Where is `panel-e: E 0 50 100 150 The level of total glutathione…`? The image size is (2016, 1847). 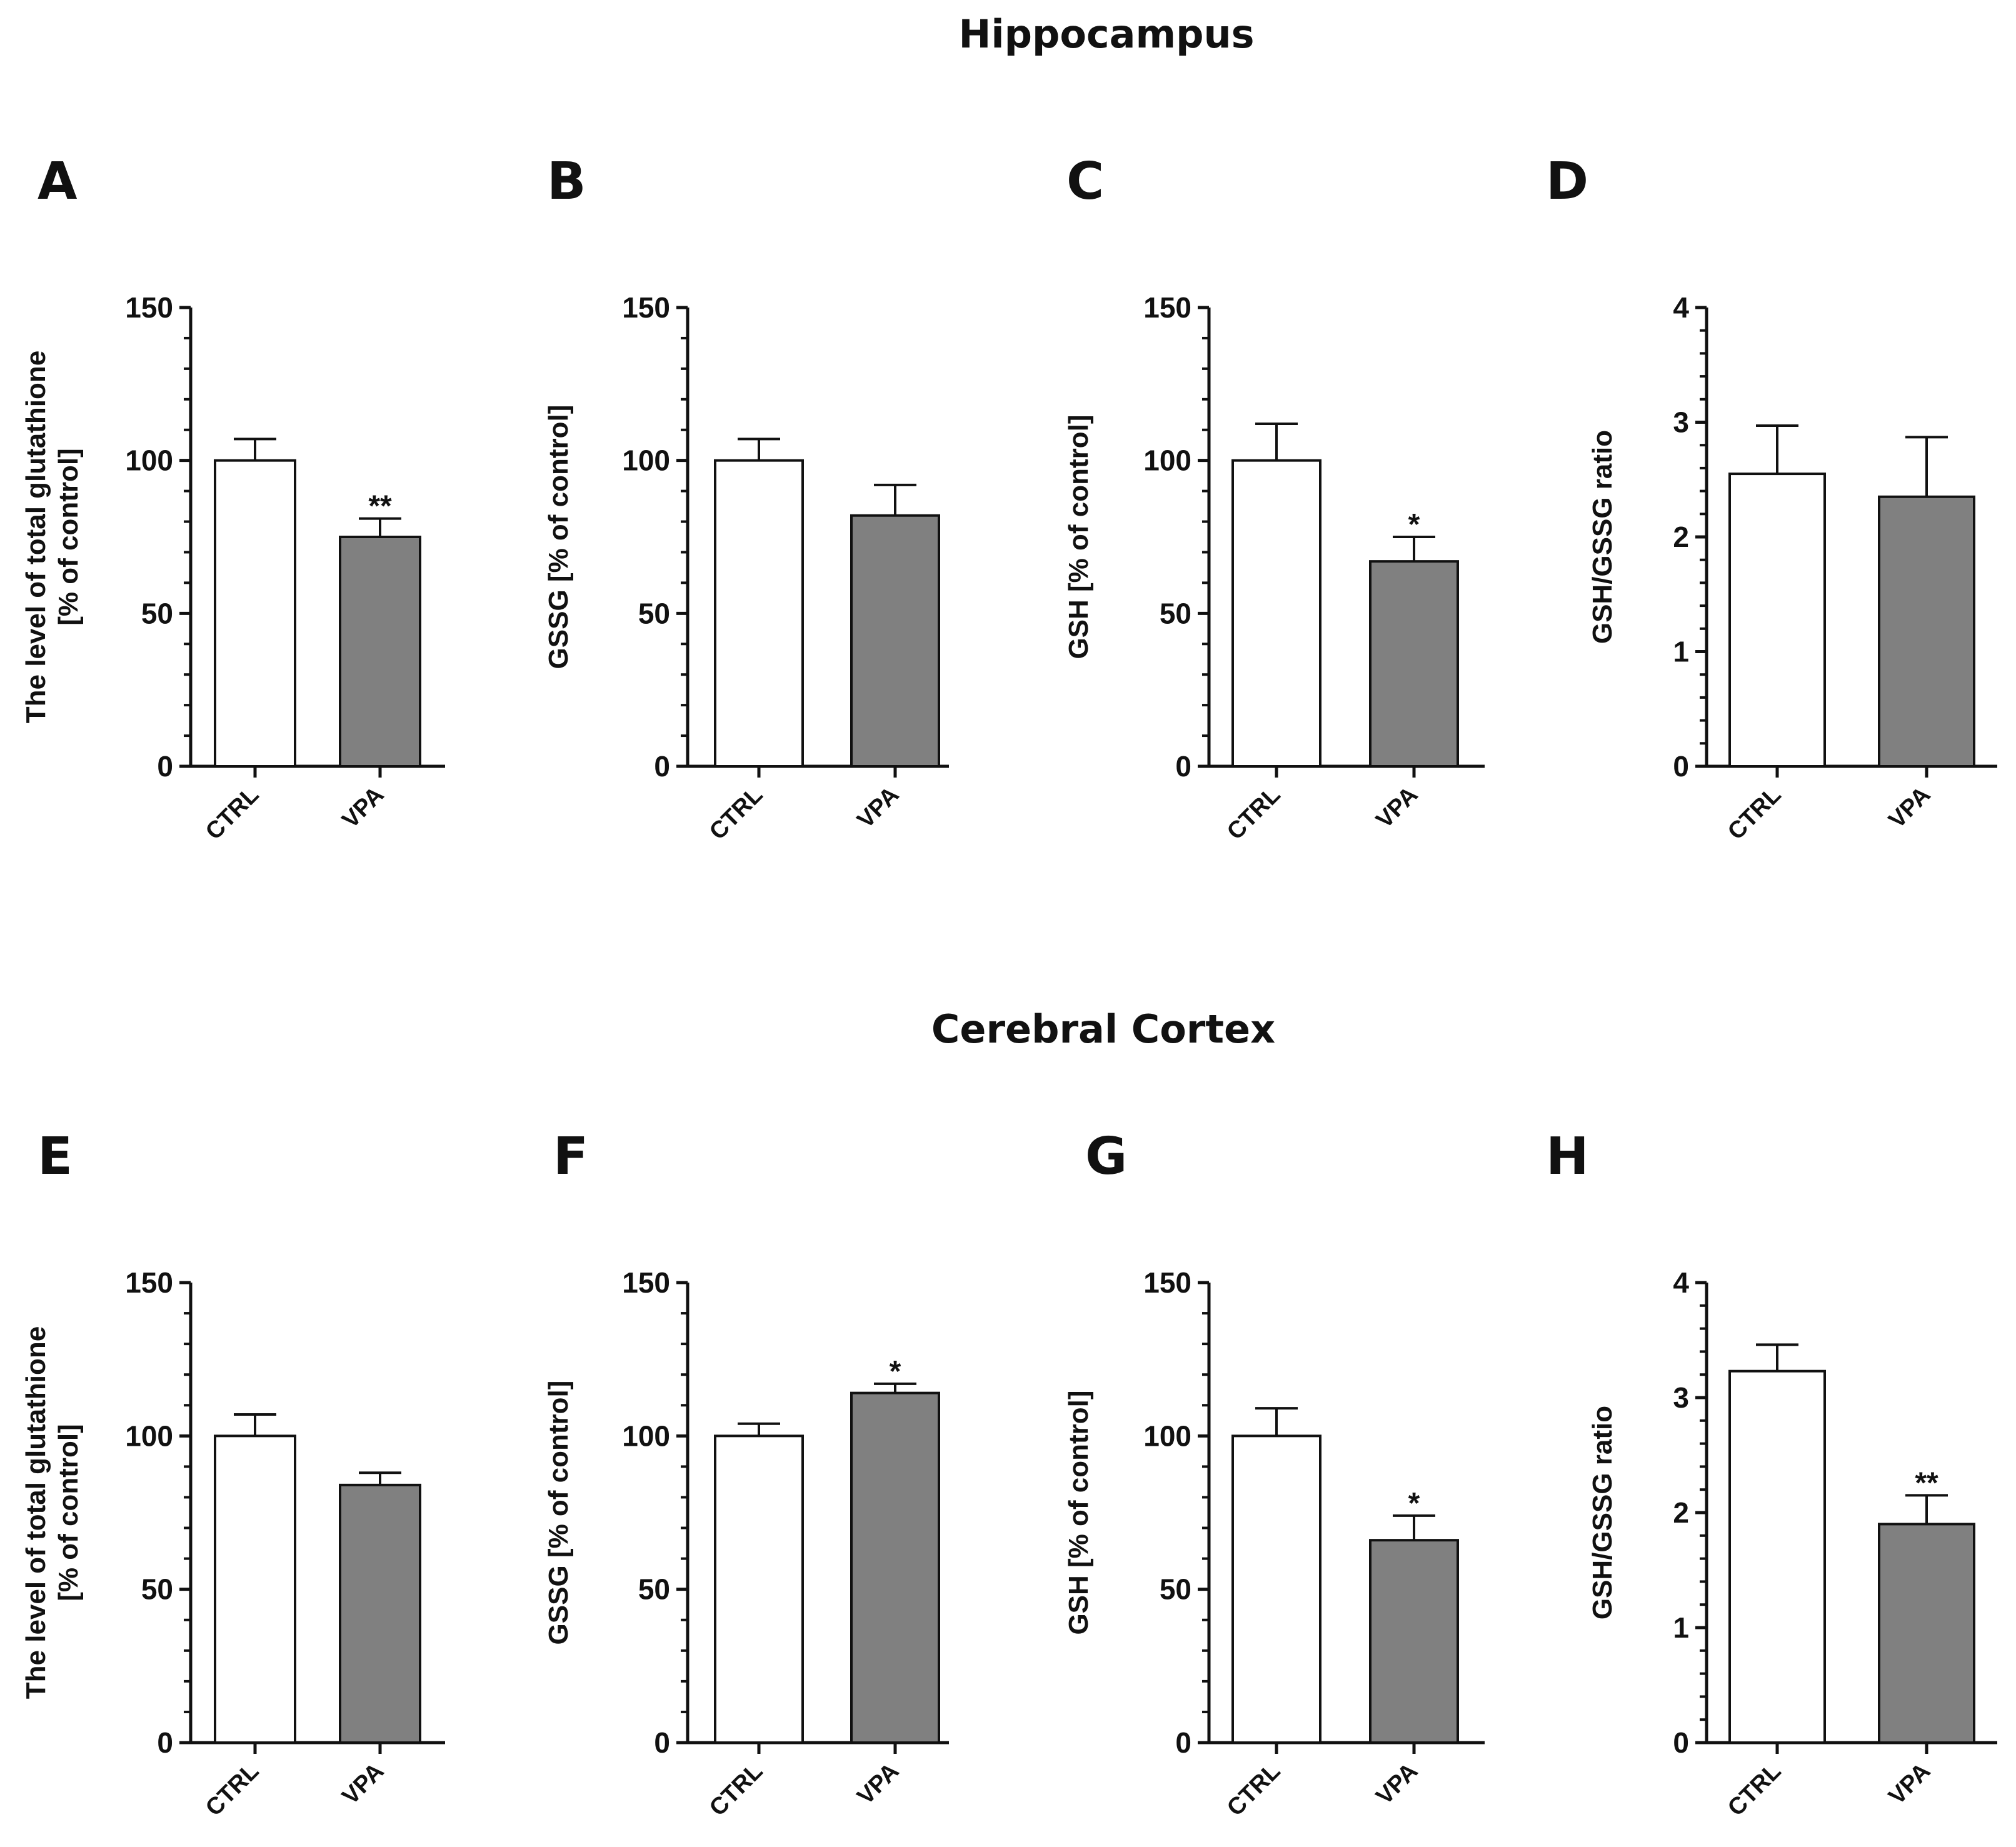
panel-e: E 0 50 100 150 The level of total glutathione… is located at coordinates (233, 1474).